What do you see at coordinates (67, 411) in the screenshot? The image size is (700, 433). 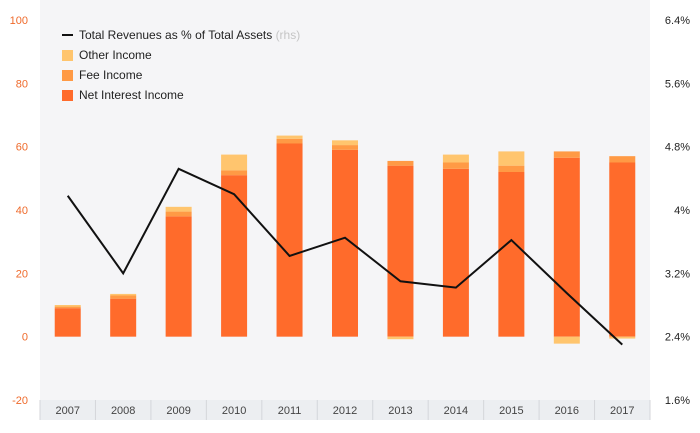 I see `x-tick-label: 2007` at bounding box center [67, 411].